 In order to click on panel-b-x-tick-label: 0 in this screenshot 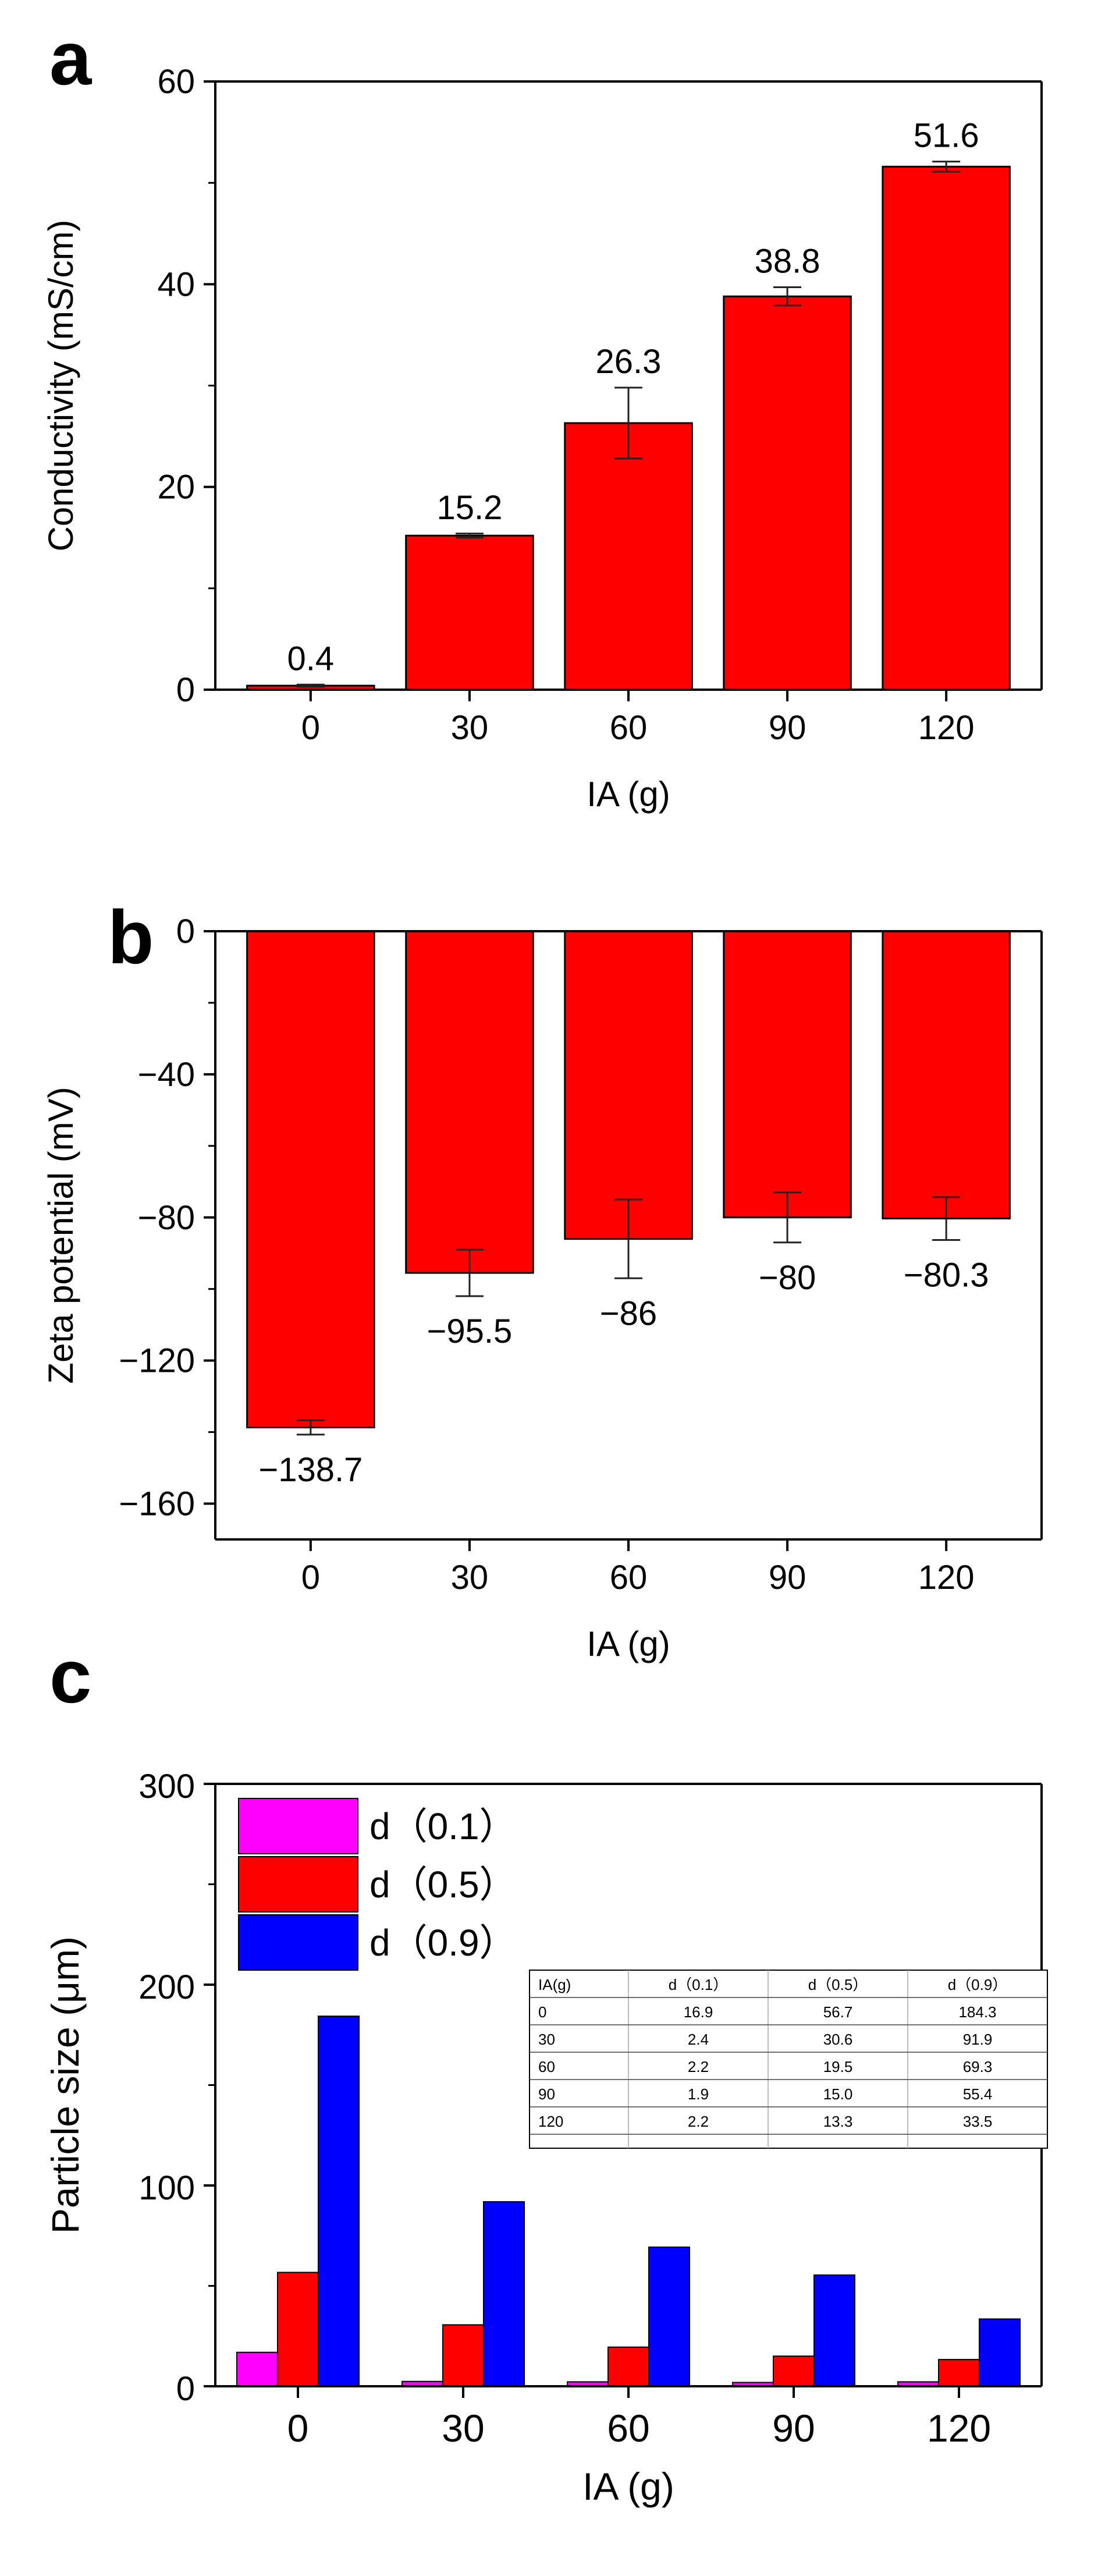, I will do `click(310, 1578)`.